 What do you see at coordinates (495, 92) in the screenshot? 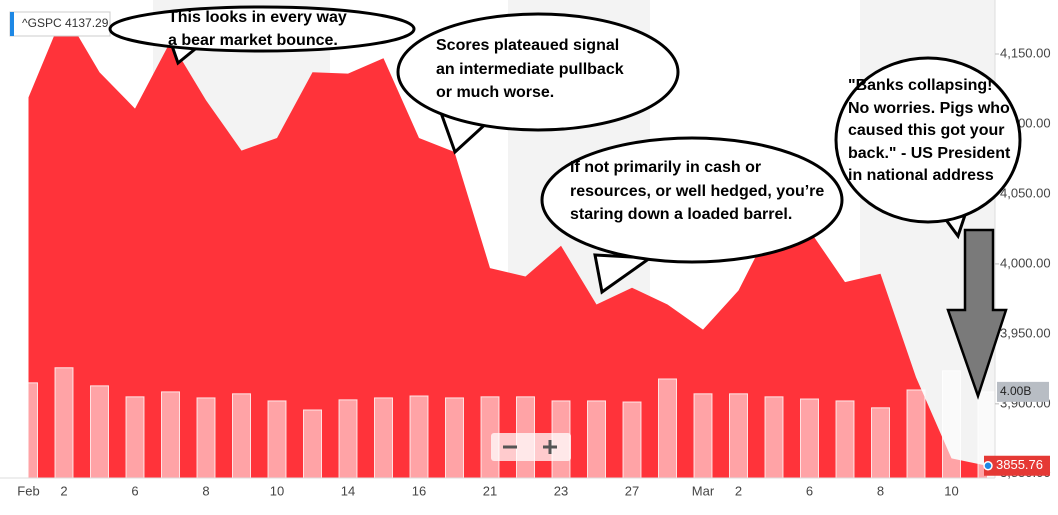
I see `annotation-line: or much worse.` at bounding box center [495, 92].